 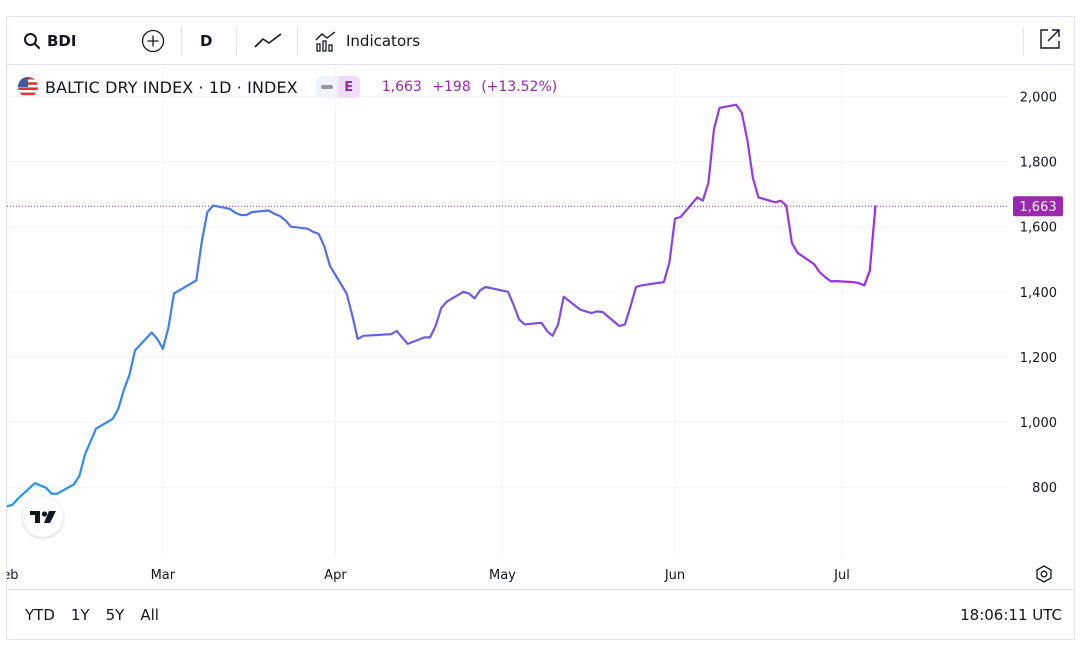 I want to click on chart-title: BALTIC DRY INDEX · 1D · INDEX, so click(x=171, y=87).